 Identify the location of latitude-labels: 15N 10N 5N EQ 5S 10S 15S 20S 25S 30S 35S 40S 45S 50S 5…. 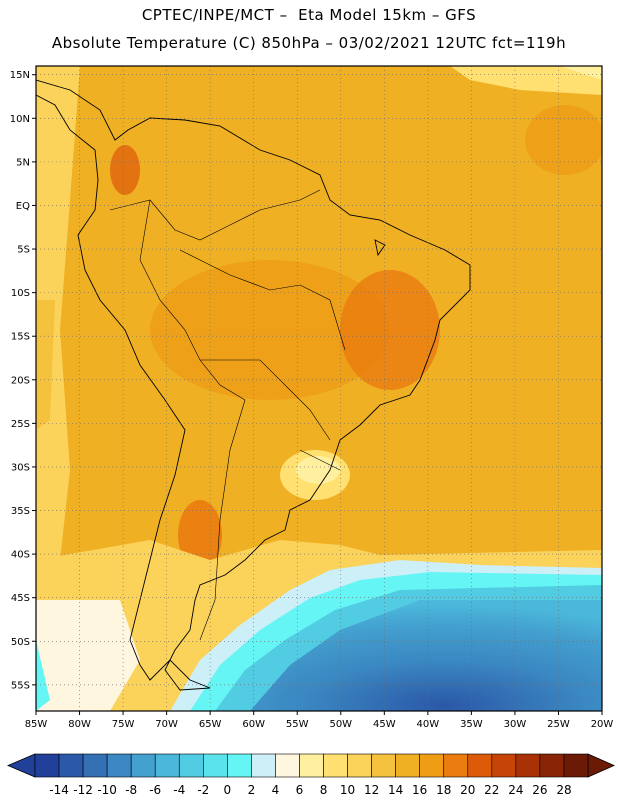
(23, 380).